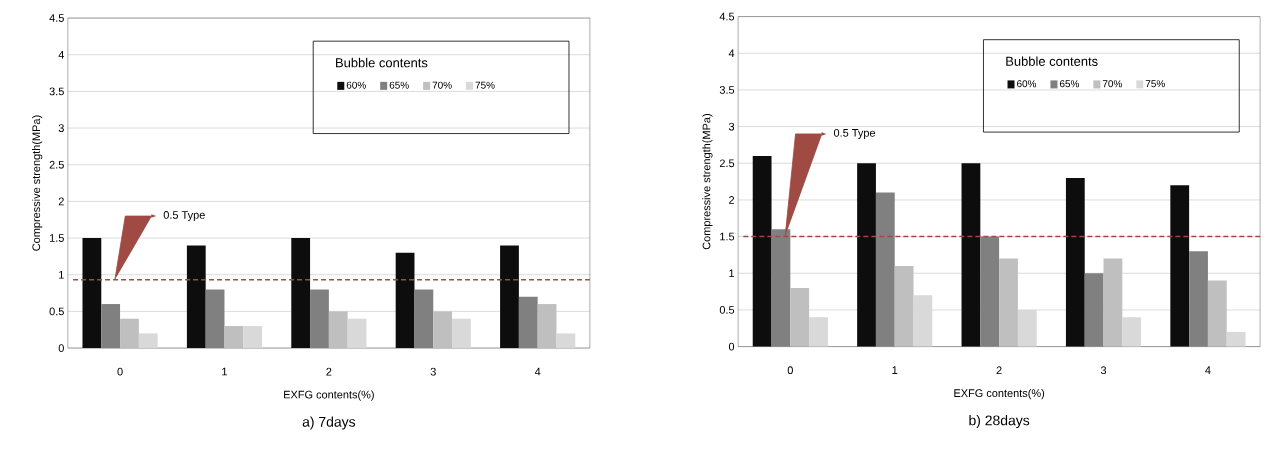 The image size is (1276, 450). I want to click on text: b) 28days, so click(999, 422).